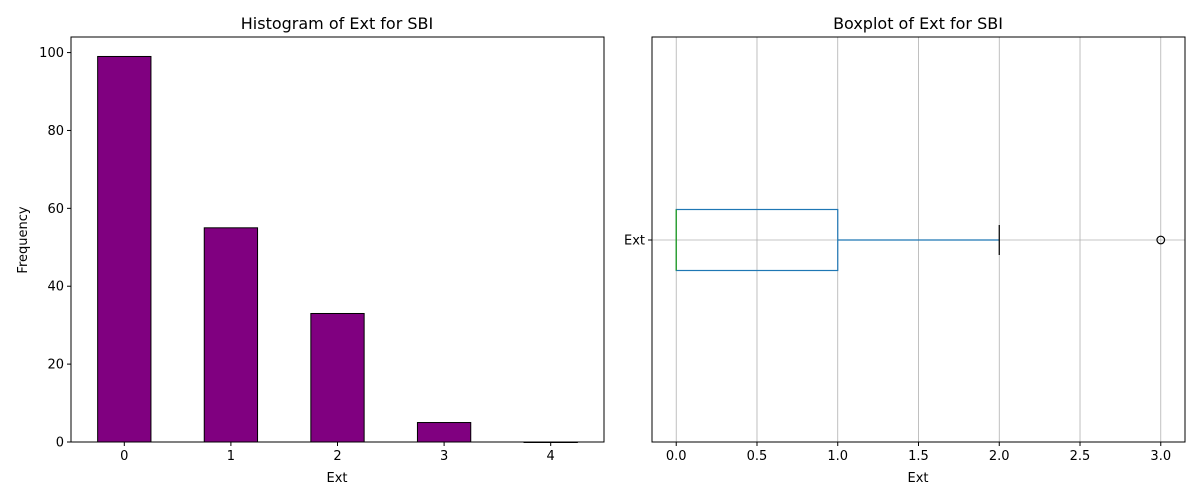 The height and width of the screenshot is (500, 1200). Describe the element at coordinates (55, 209) in the screenshot. I see `histogram-y-tick-label: 60` at that location.